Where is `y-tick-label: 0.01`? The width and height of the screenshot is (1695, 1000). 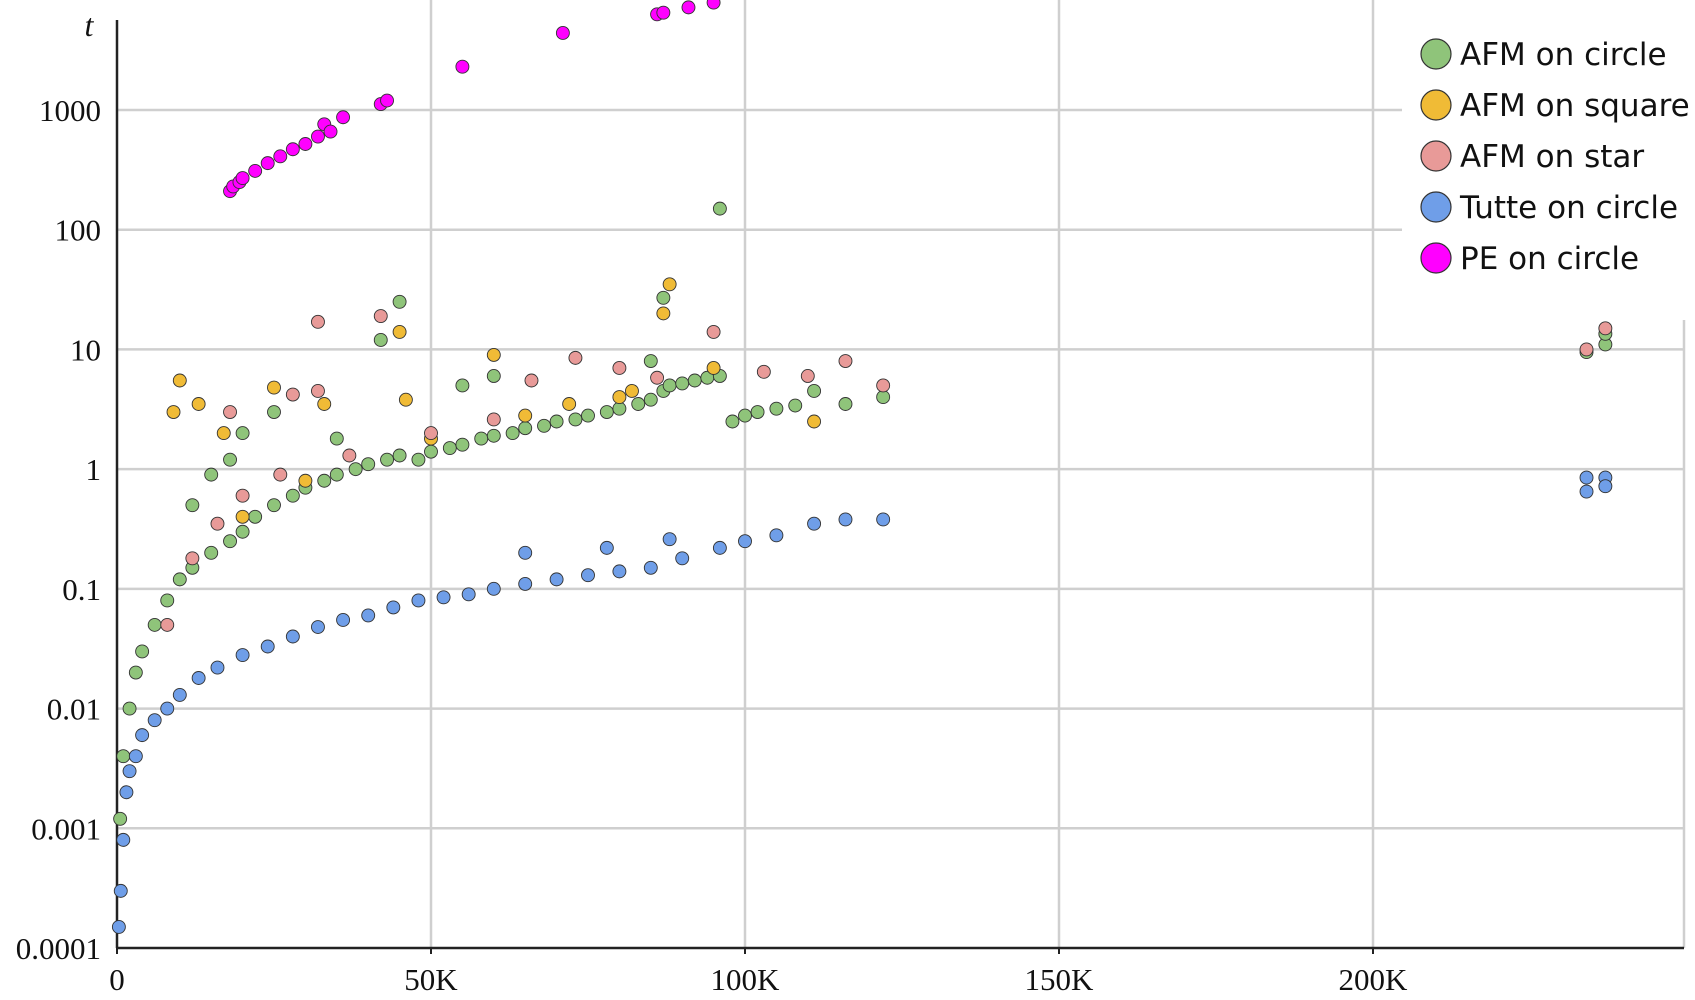 y-tick-label: 0.01 is located at coordinates (74, 709).